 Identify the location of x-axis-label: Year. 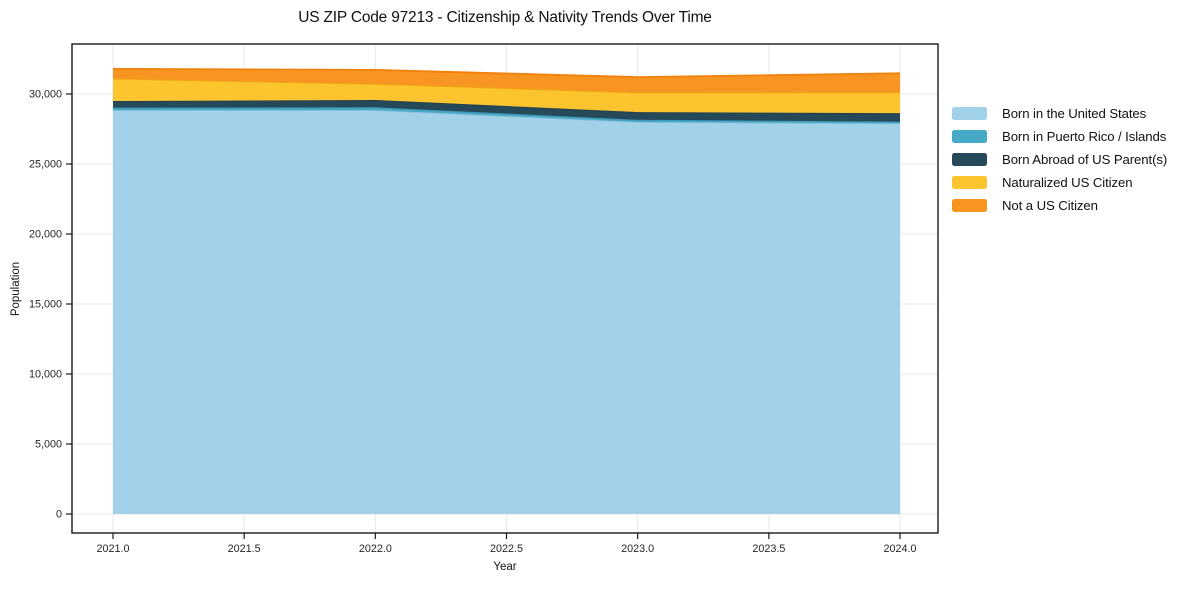
(505, 567).